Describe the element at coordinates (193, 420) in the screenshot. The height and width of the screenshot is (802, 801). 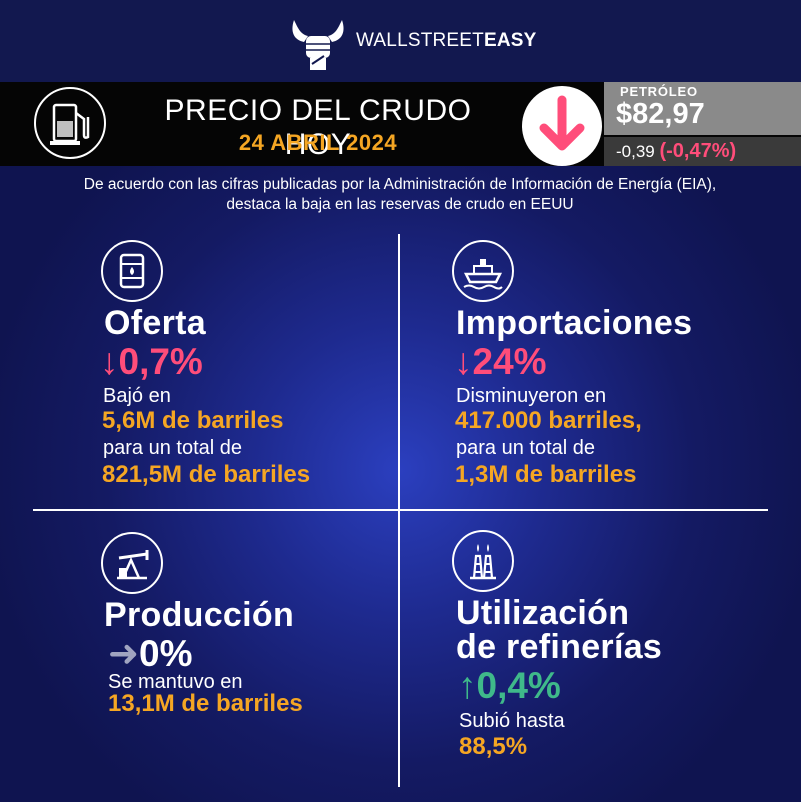
I see `oferta-value1: 5,6M de barriles` at that location.